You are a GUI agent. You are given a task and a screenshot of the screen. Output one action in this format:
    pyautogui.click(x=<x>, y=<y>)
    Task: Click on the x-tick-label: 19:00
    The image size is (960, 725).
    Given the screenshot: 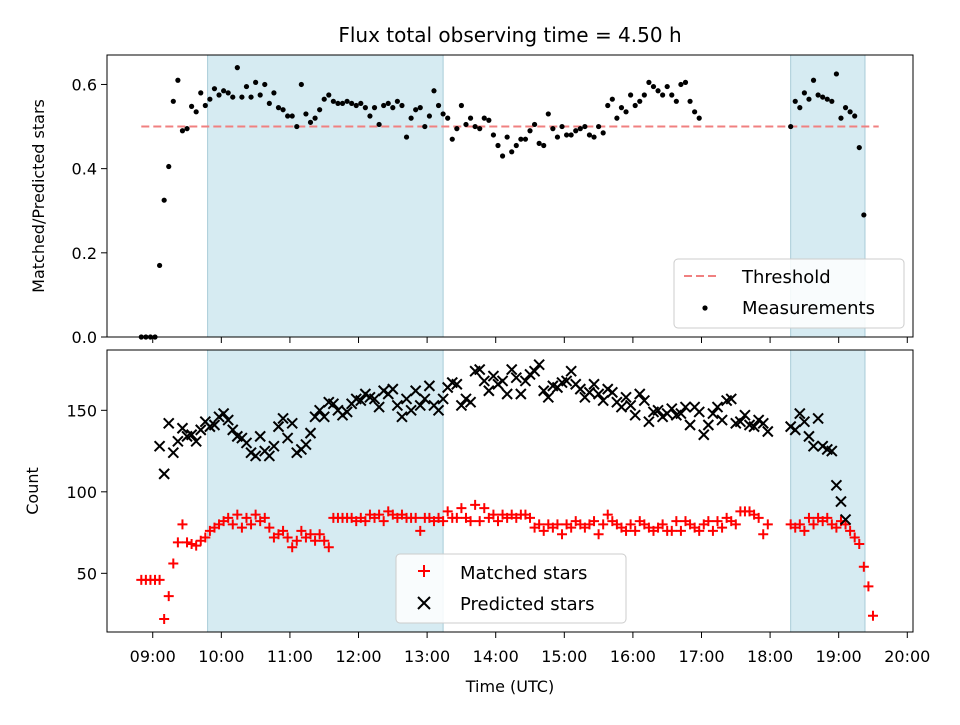 What is the action you would take?
    pyautogui.click(x=839, y=656)
    